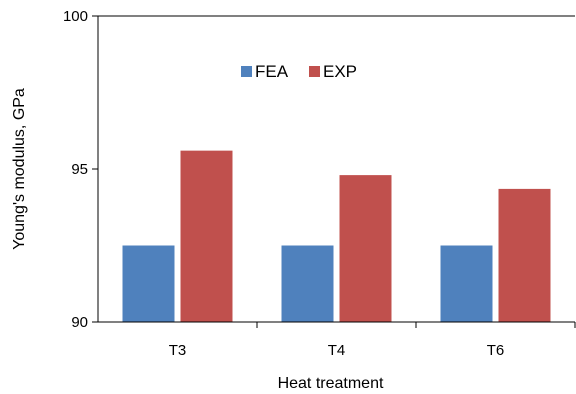 The width and height of the screenshot is (576, 394). Describe the element at coordinates (331, 383) in the screenshot. I see `x-axis-title: Heat treatment` at that location.